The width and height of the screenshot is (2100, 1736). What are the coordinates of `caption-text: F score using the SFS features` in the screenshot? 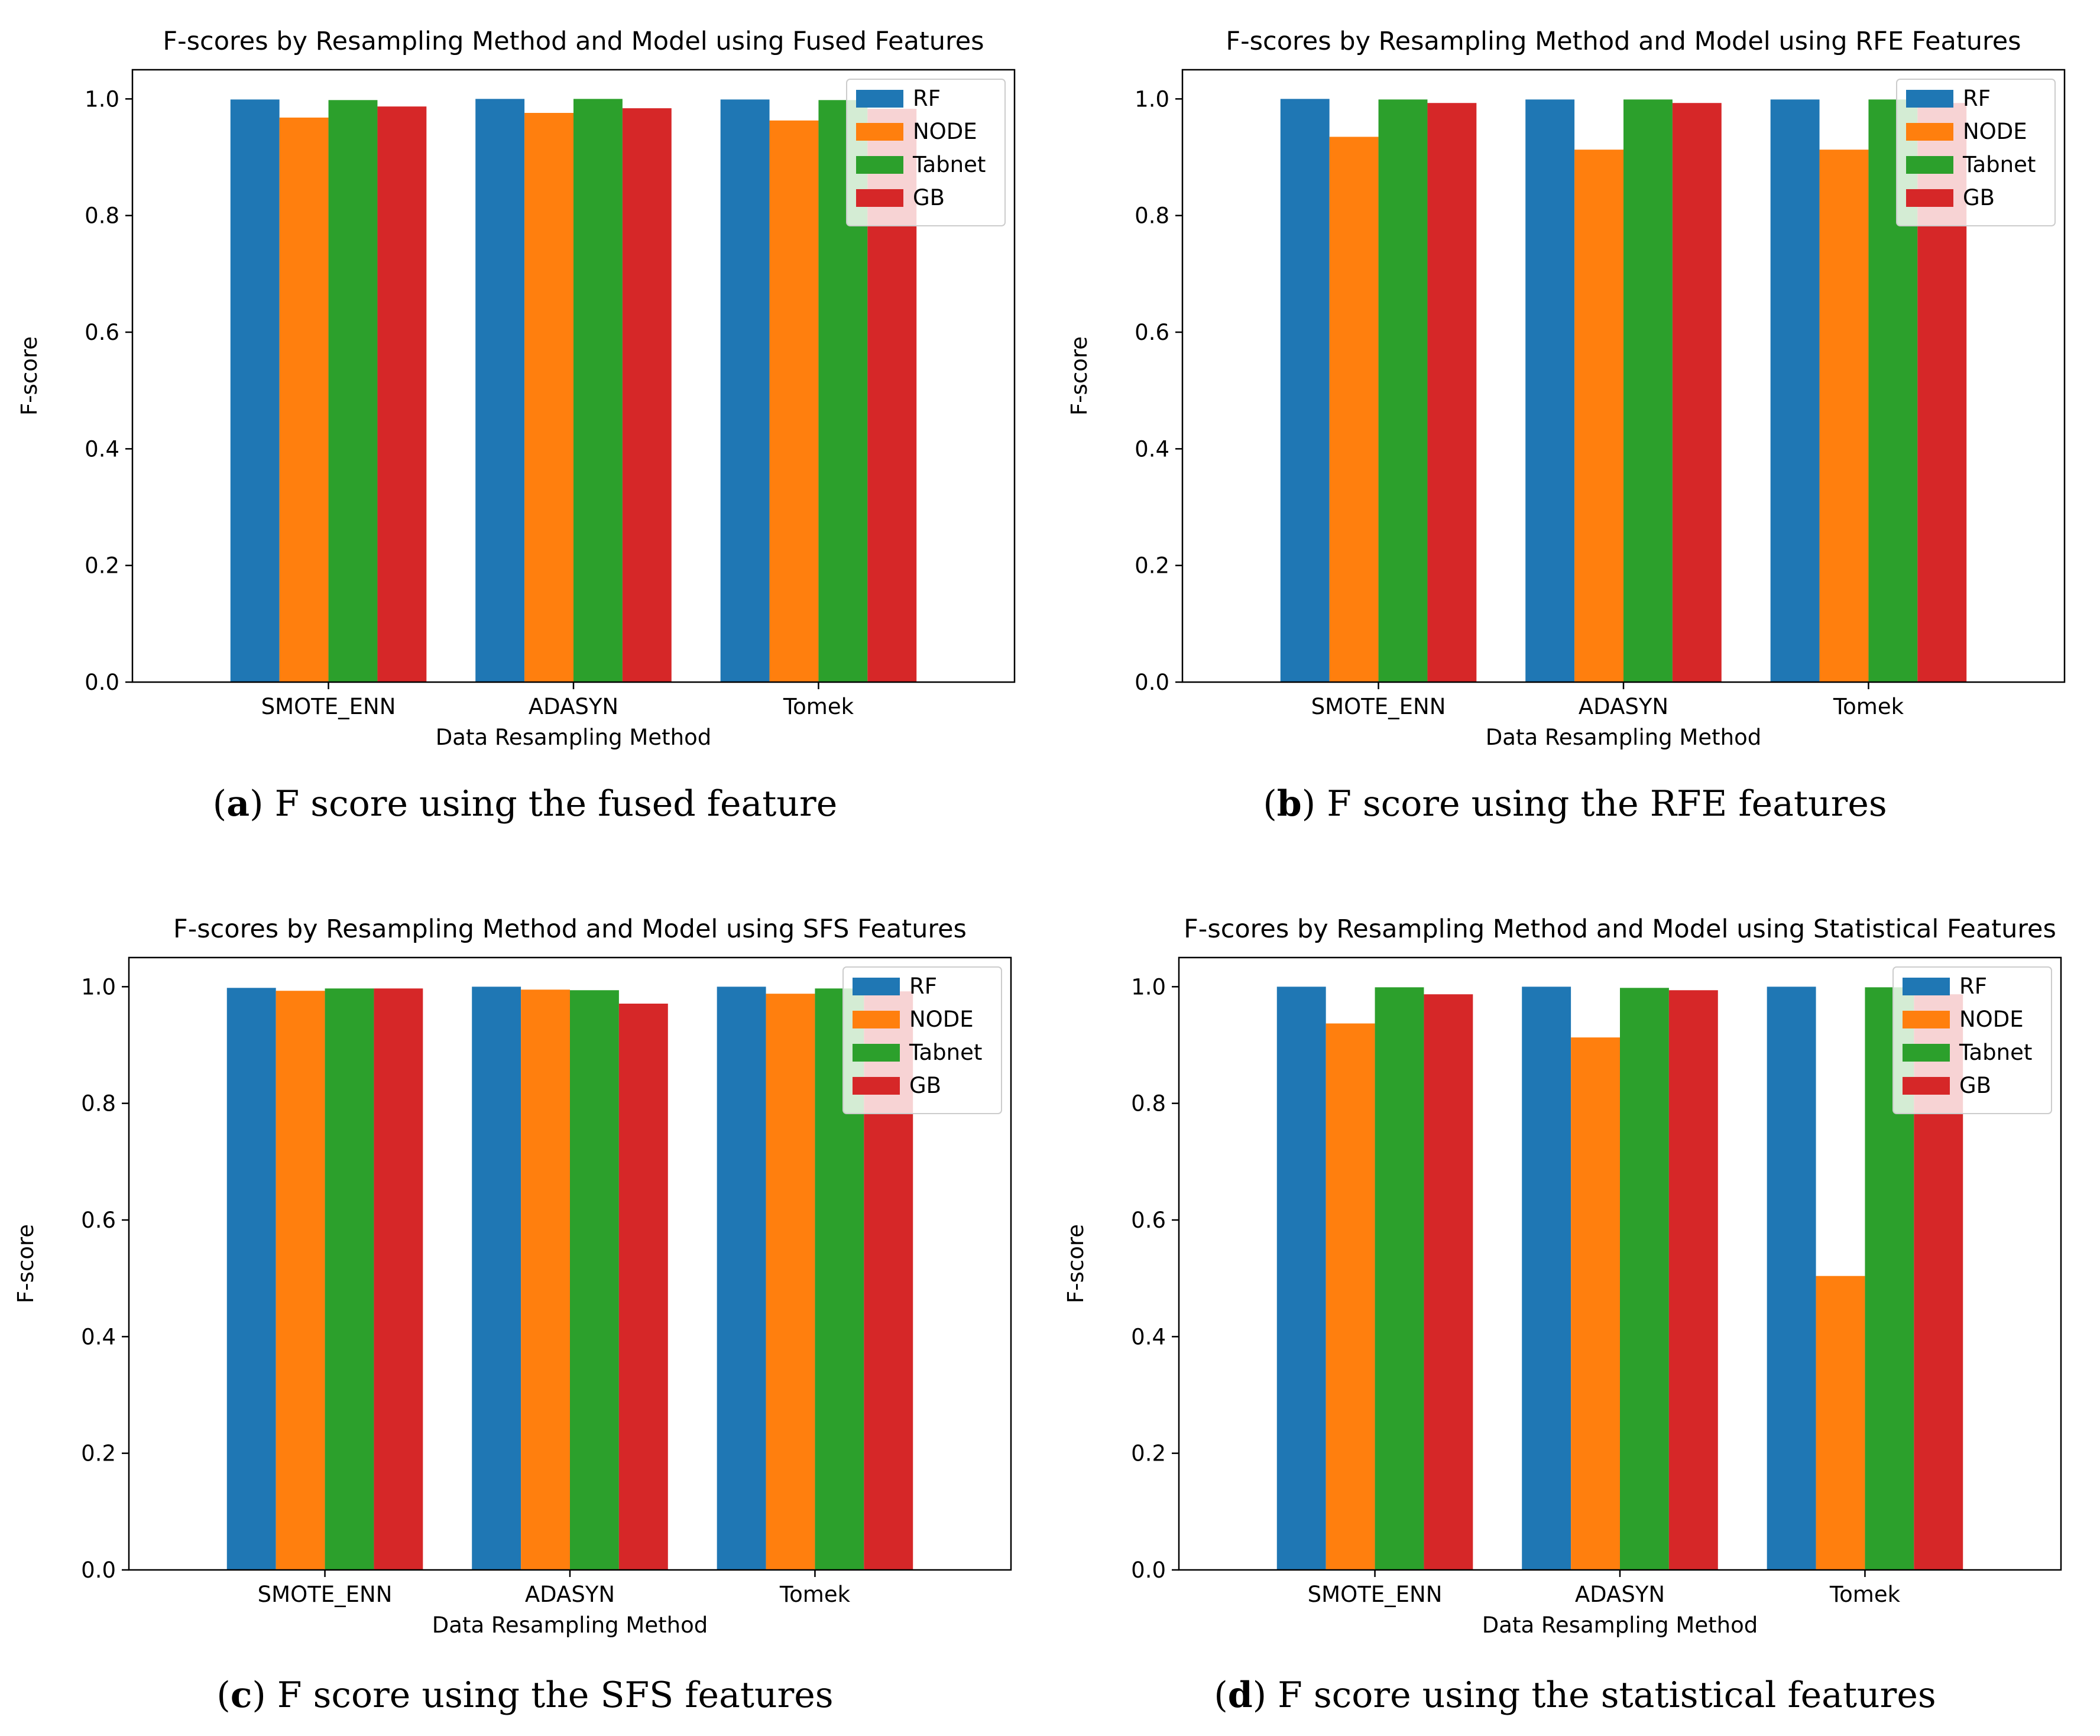 It's located at (556, 1695).